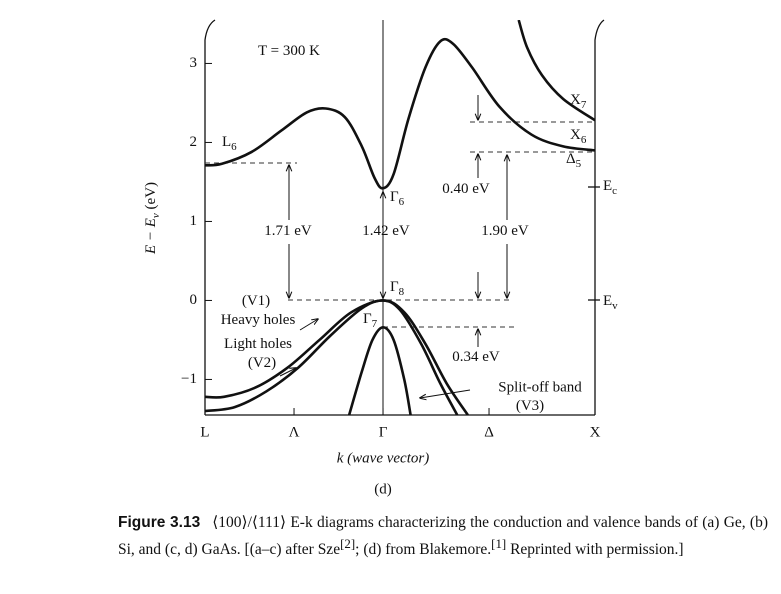 The width and height of the screenshot is (781, 594). I want to click on annotation: 1.42 eV, so click(386, 231).